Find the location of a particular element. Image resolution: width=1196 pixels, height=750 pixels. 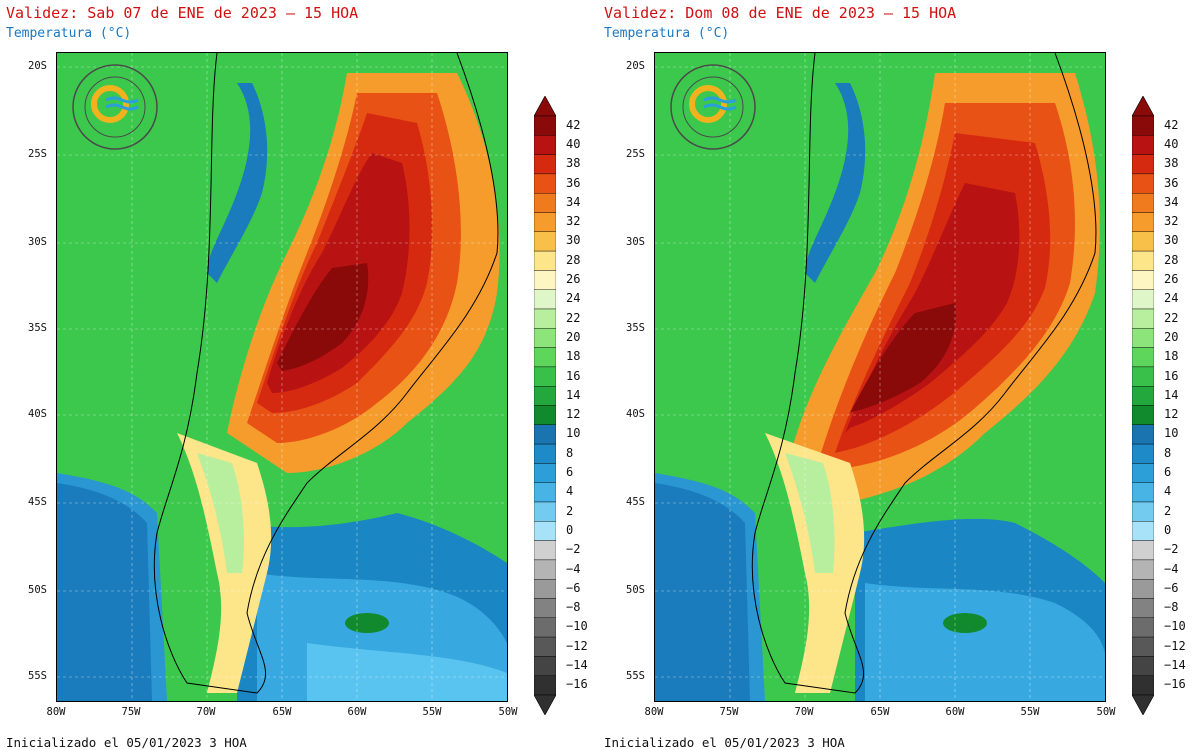

colorbar-tick-label: 42 is located at coordinates (1171, 124).